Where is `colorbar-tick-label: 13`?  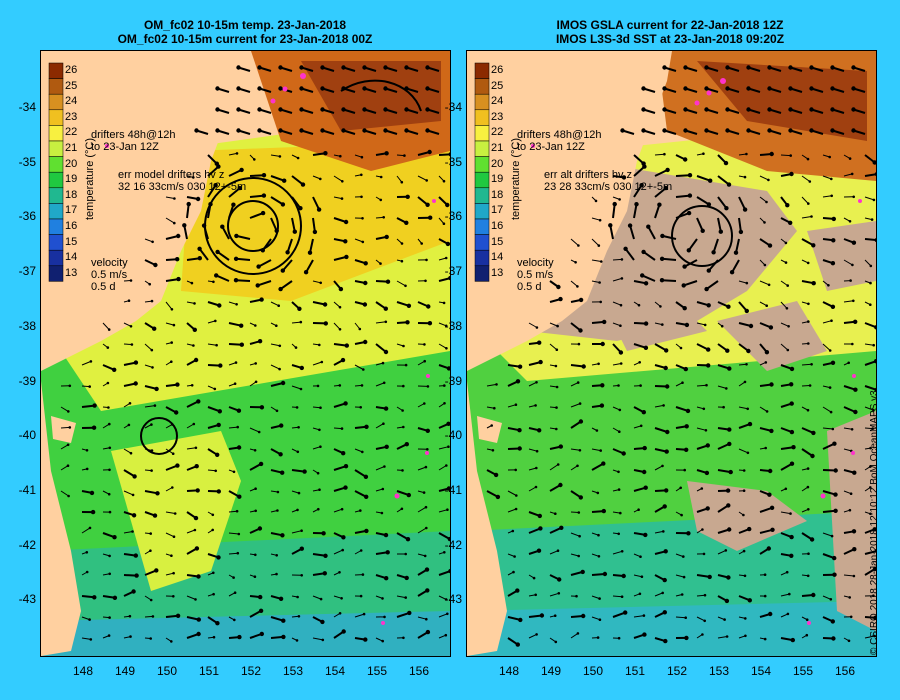
colorbar-tick-label: 13 is located at coordinates (497, 272).